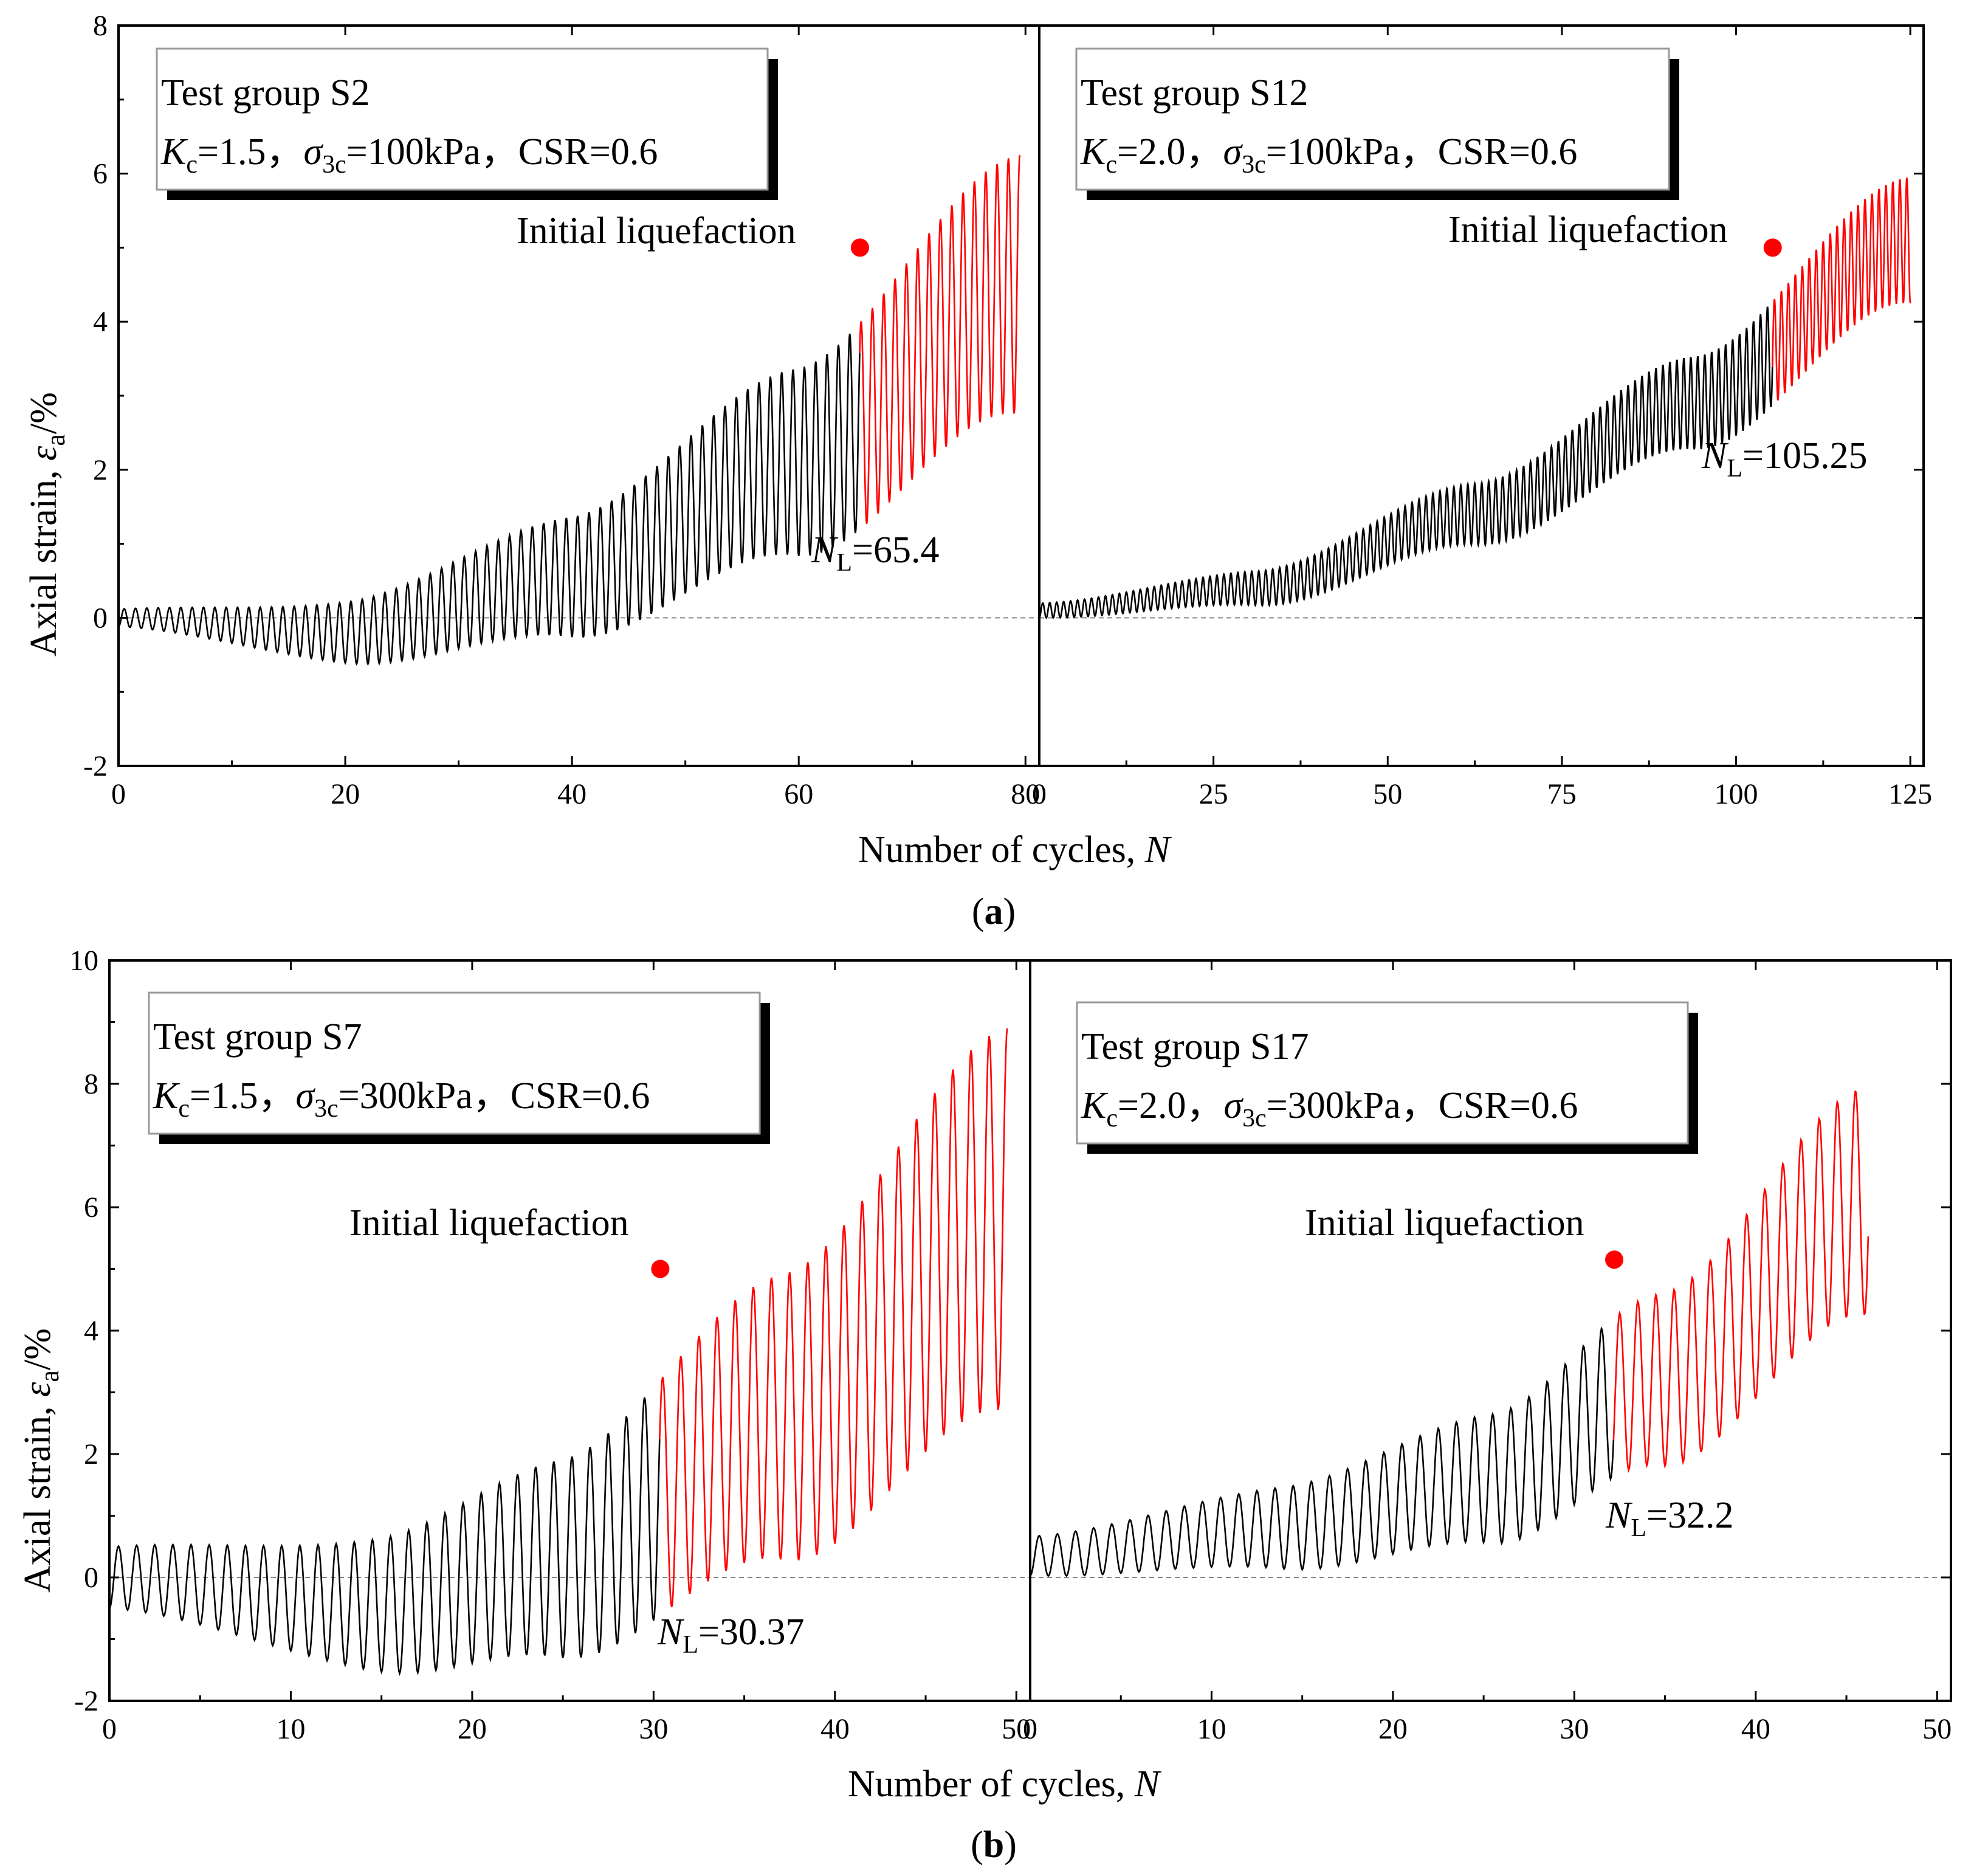 This screenshot has height=1868, width=1988. Describe the element at coordinates (257, 1037) in the screenshot. I see `legend-title-s7: Test group S7` at that location.